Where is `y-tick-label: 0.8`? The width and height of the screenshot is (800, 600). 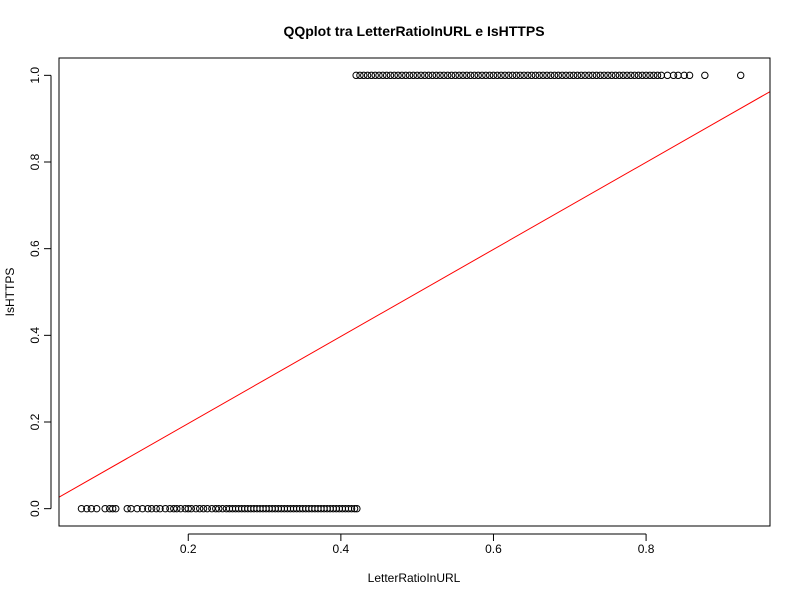
y-tick-label: 0.8 is located at coordinates (35, 161).